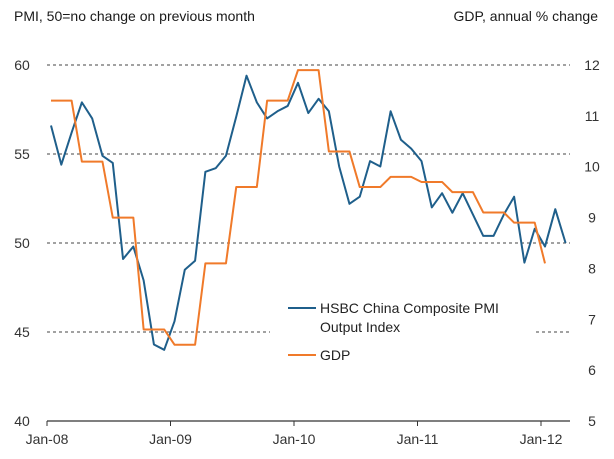 The width and height of the screenshot is (614, 459). I want to click on x-axis-ticks: Jan-08 Jan-09 Jan-10 Jan-11 Jan-12, so click(294, 434).